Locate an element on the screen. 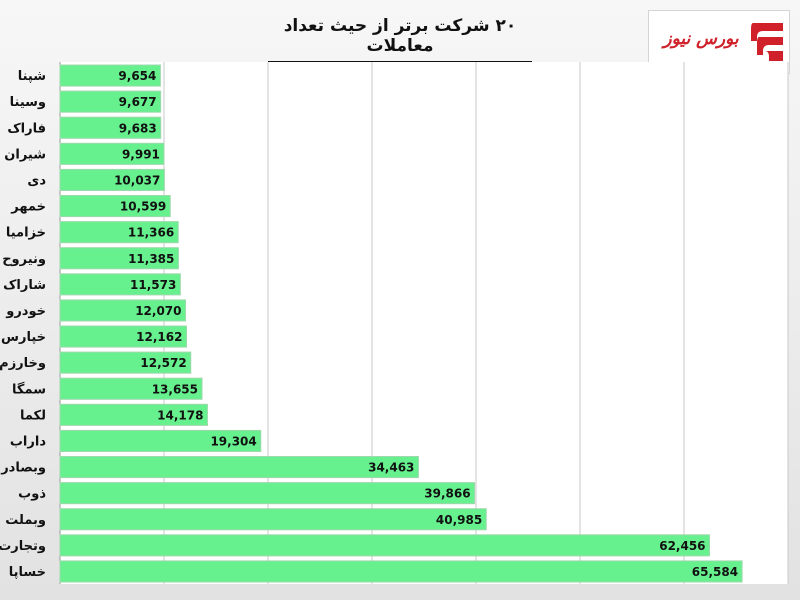 The height and width of the screenshot is (600, 800). category-label: خودرو is located at coordinates (25, 311).